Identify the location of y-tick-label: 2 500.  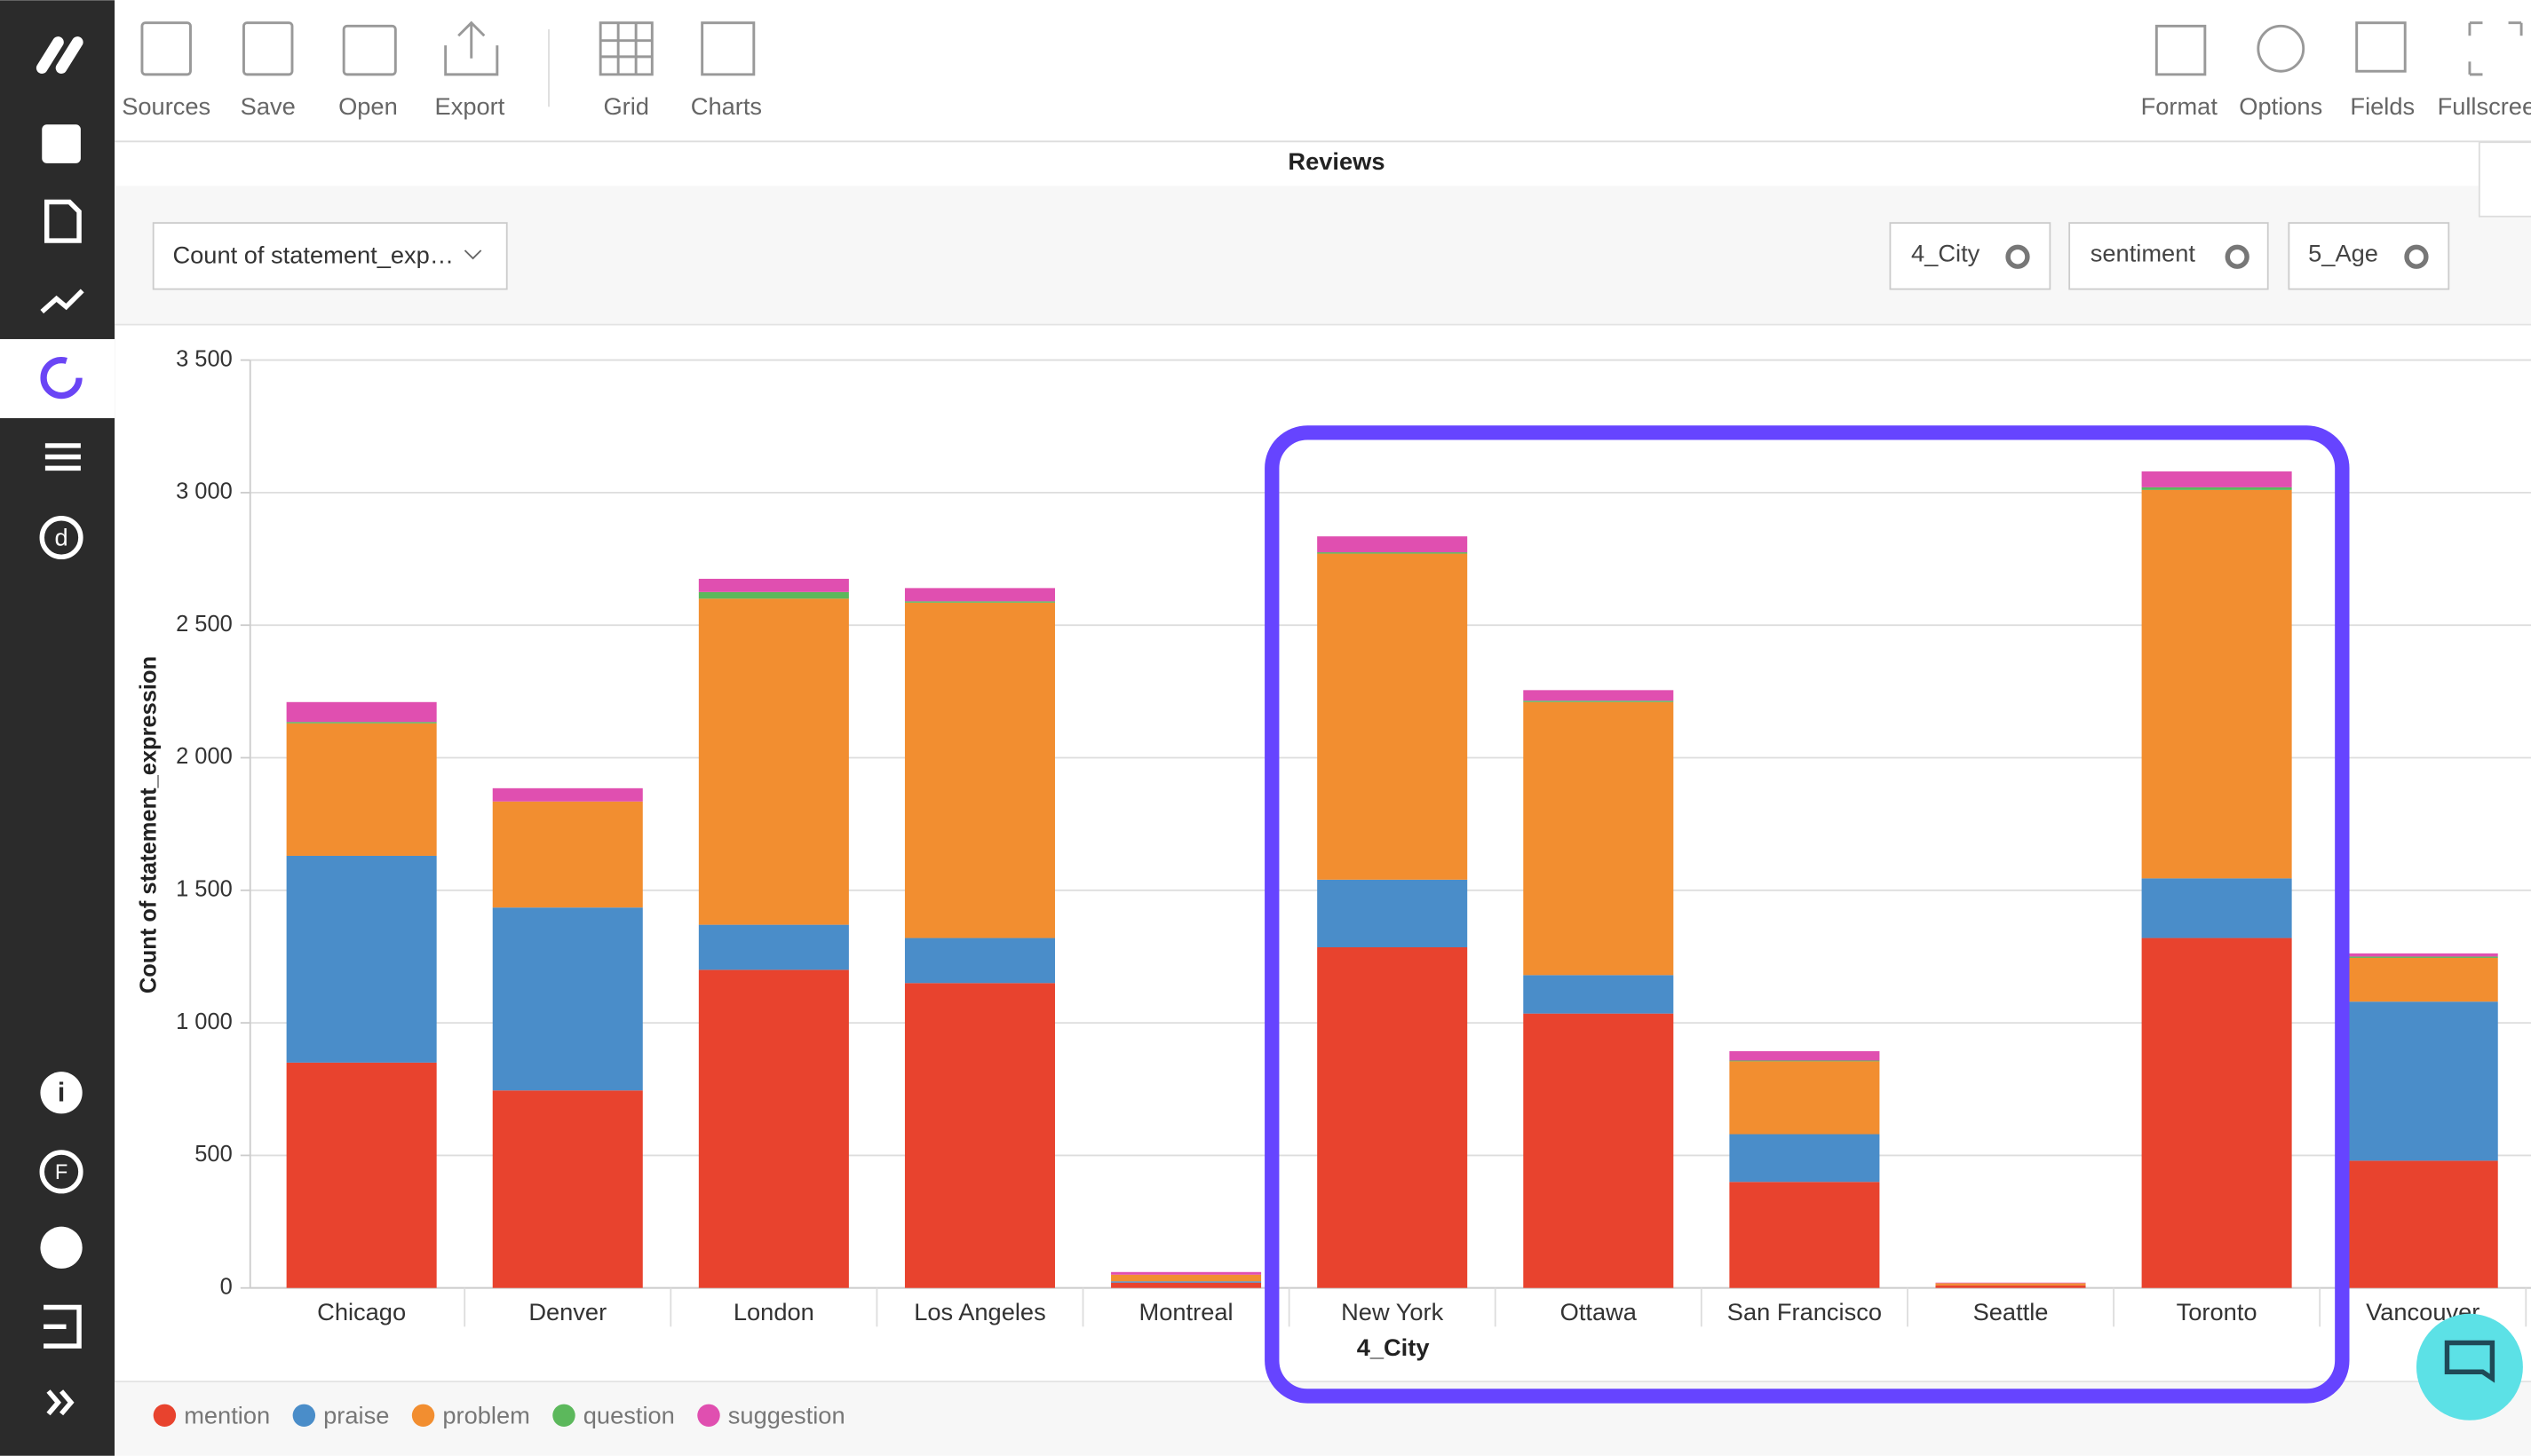
(204, 624).